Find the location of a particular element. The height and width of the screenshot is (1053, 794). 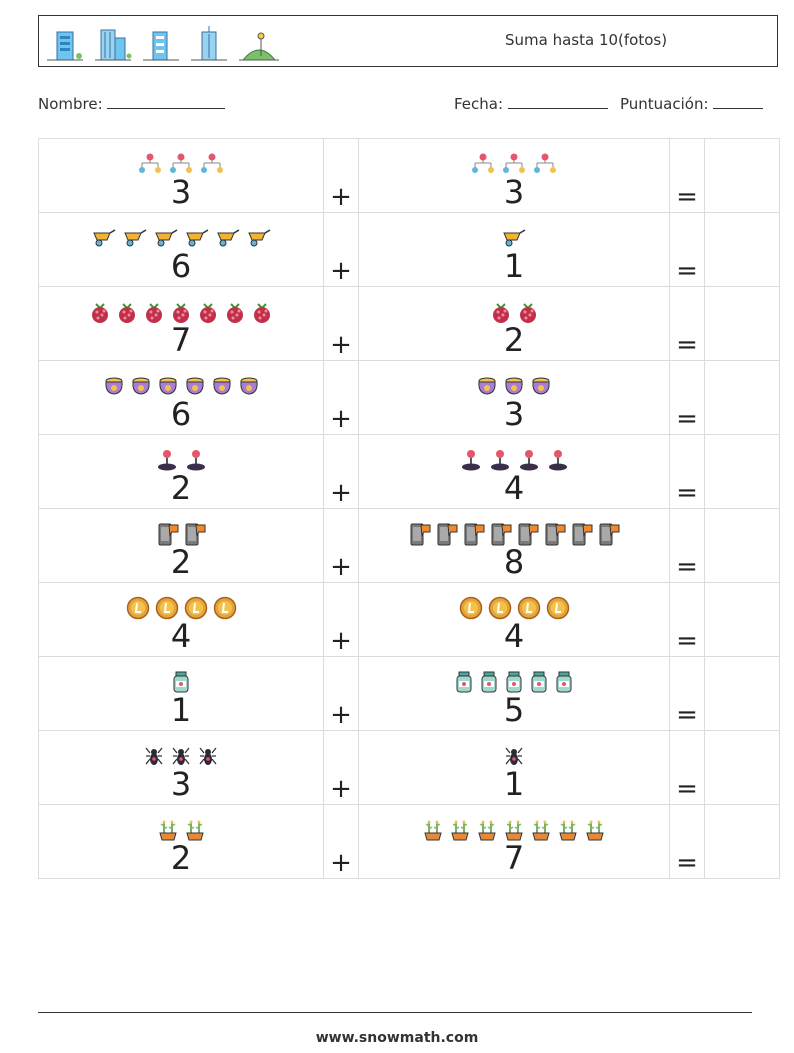

addend-cell: 8 is located at coordinates (514, 545).